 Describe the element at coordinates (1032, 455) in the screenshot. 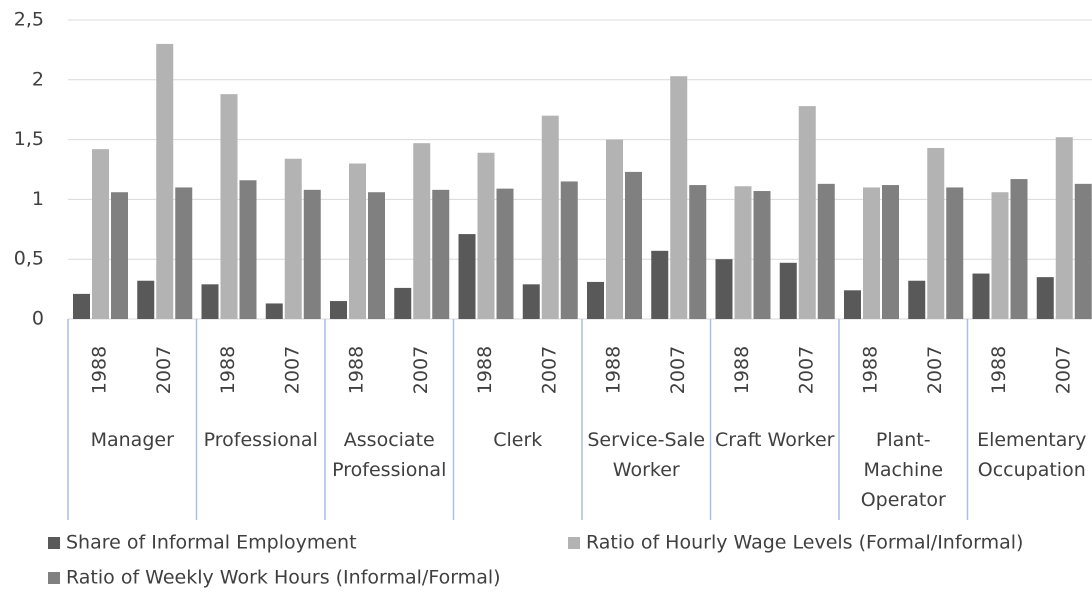

I see `group-label: Elementary Occupation` at that location.